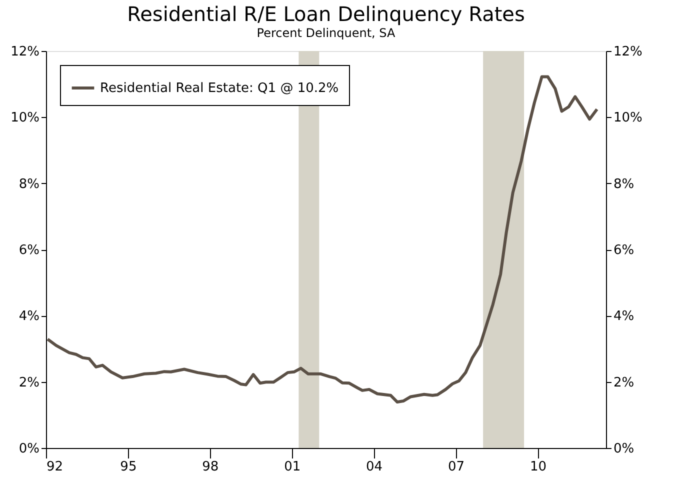 The height and width of the screenshot is (491, 687). What do you see at coordinates (219, 88) in the screenshot?
I see `legend-label: Residential Real Estate: Q1 @ 10.2%` at bounding box center [219, 88].